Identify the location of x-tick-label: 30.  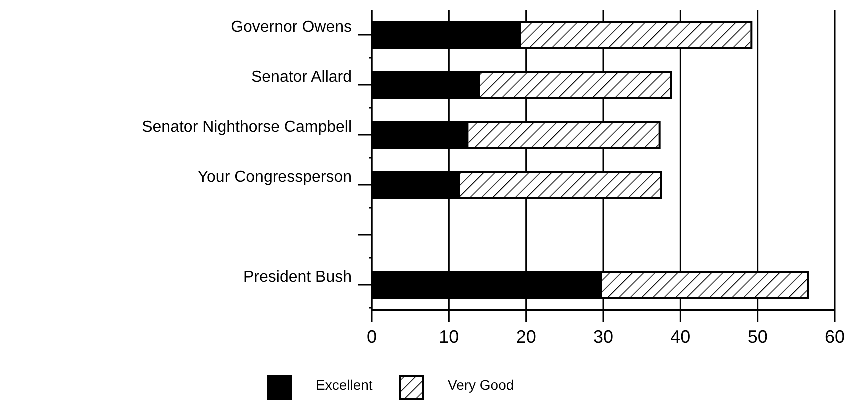
(603, 337).